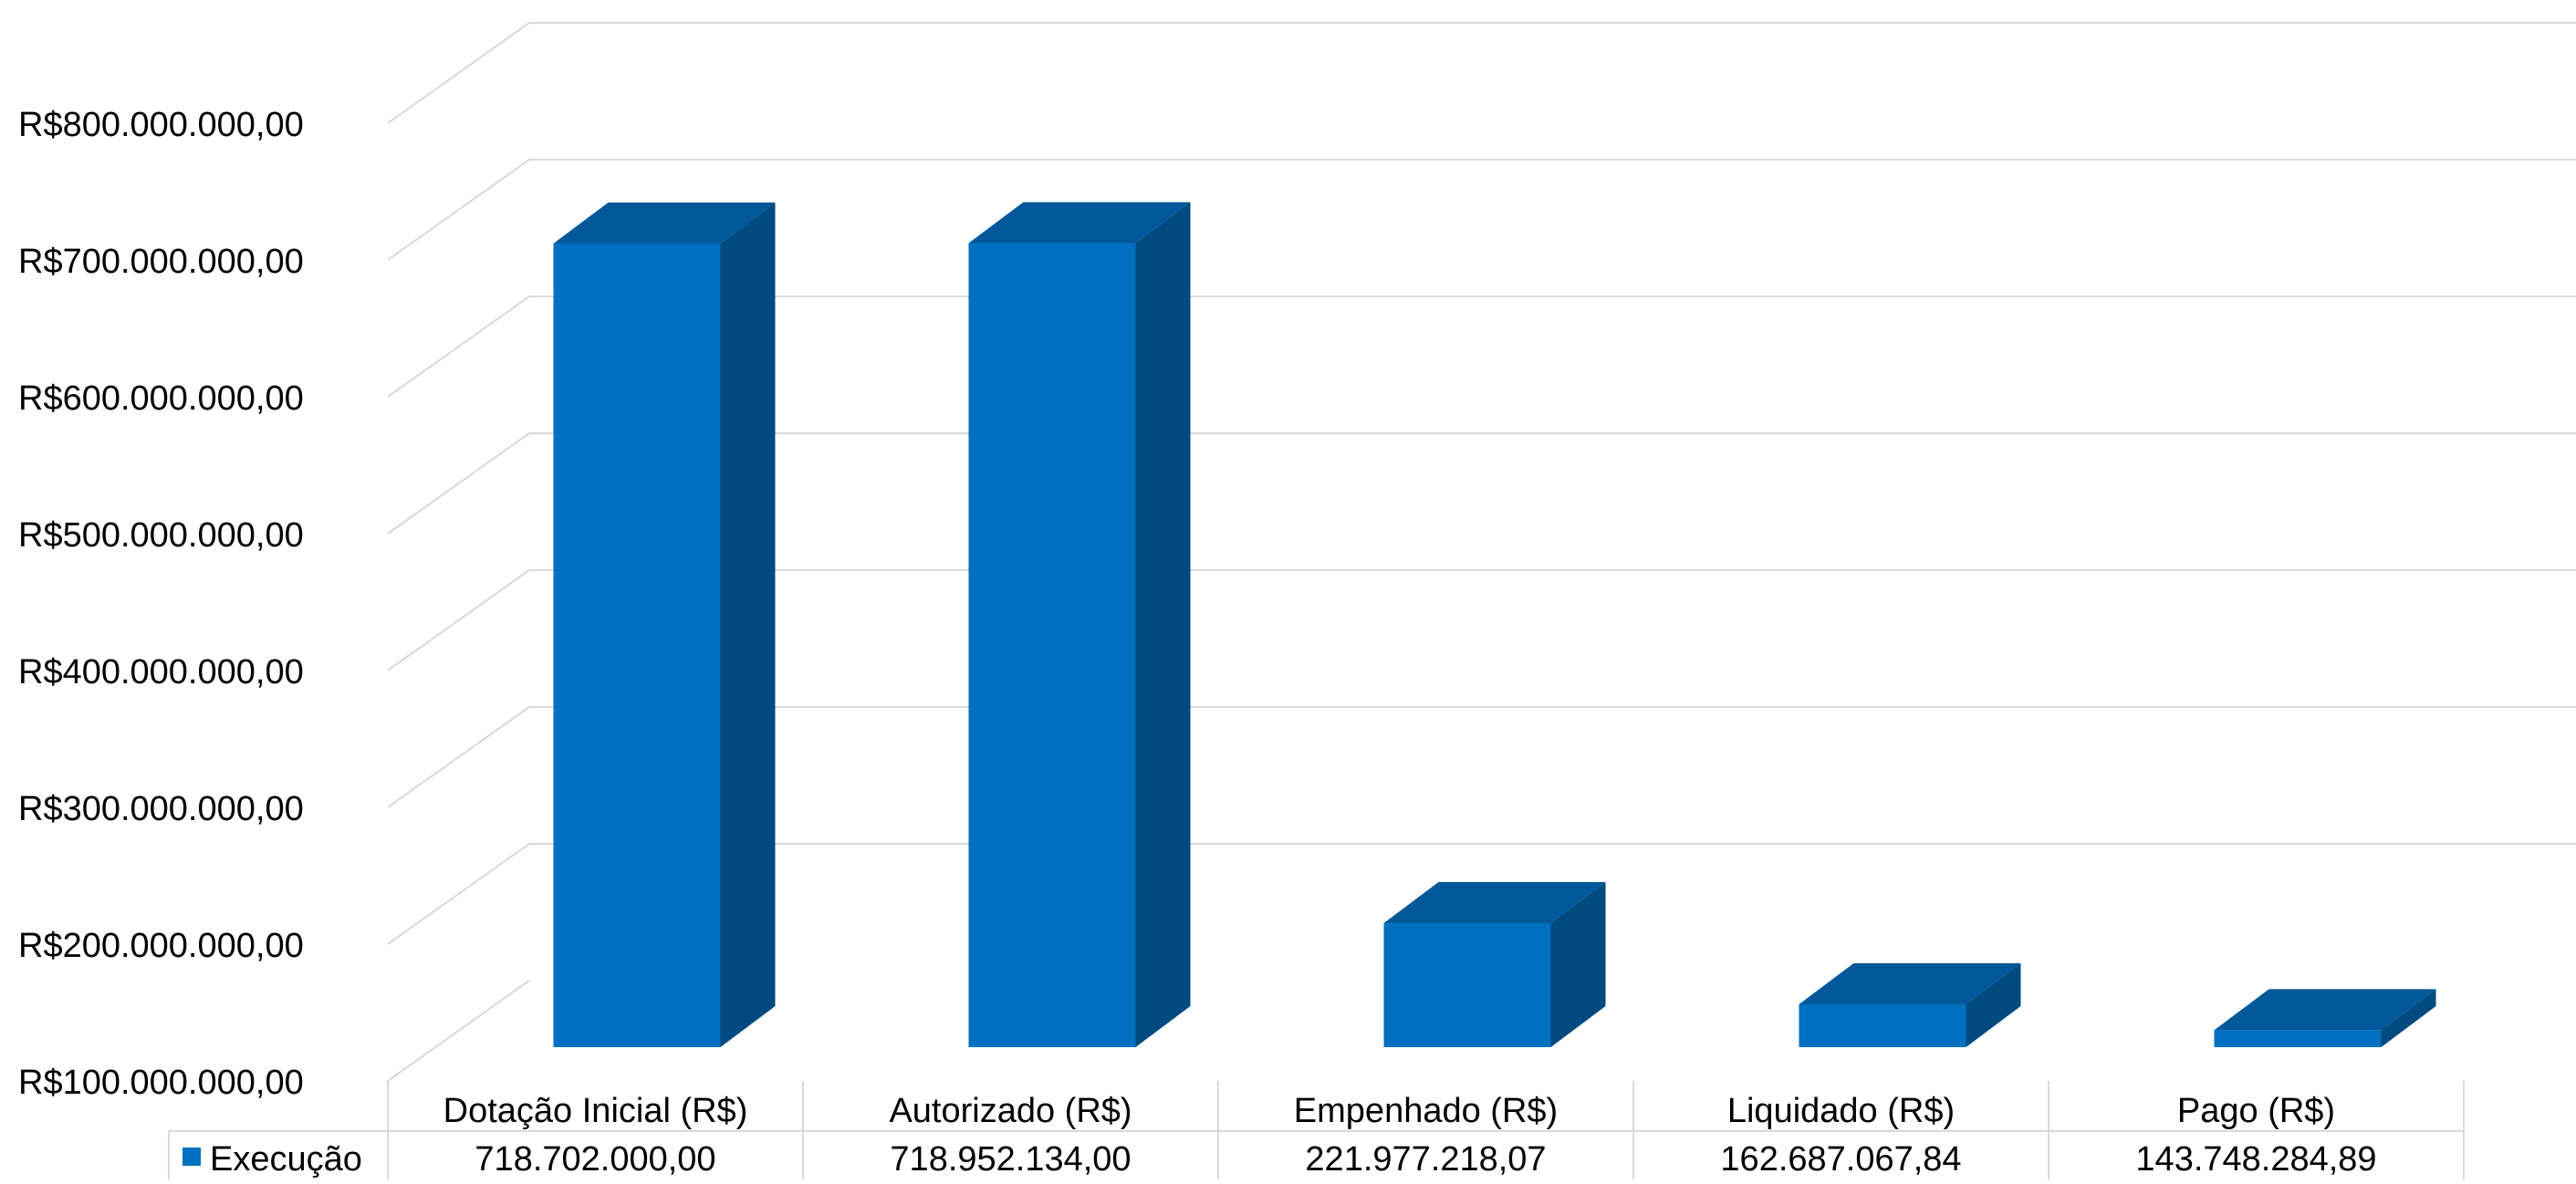 Image resolution: width=2576 pixels, height=1184 pixels. Describe the element at coordinates (161, 672) in the screenshot. I see `y-tick-label: R$400.000.000,00` at that location.